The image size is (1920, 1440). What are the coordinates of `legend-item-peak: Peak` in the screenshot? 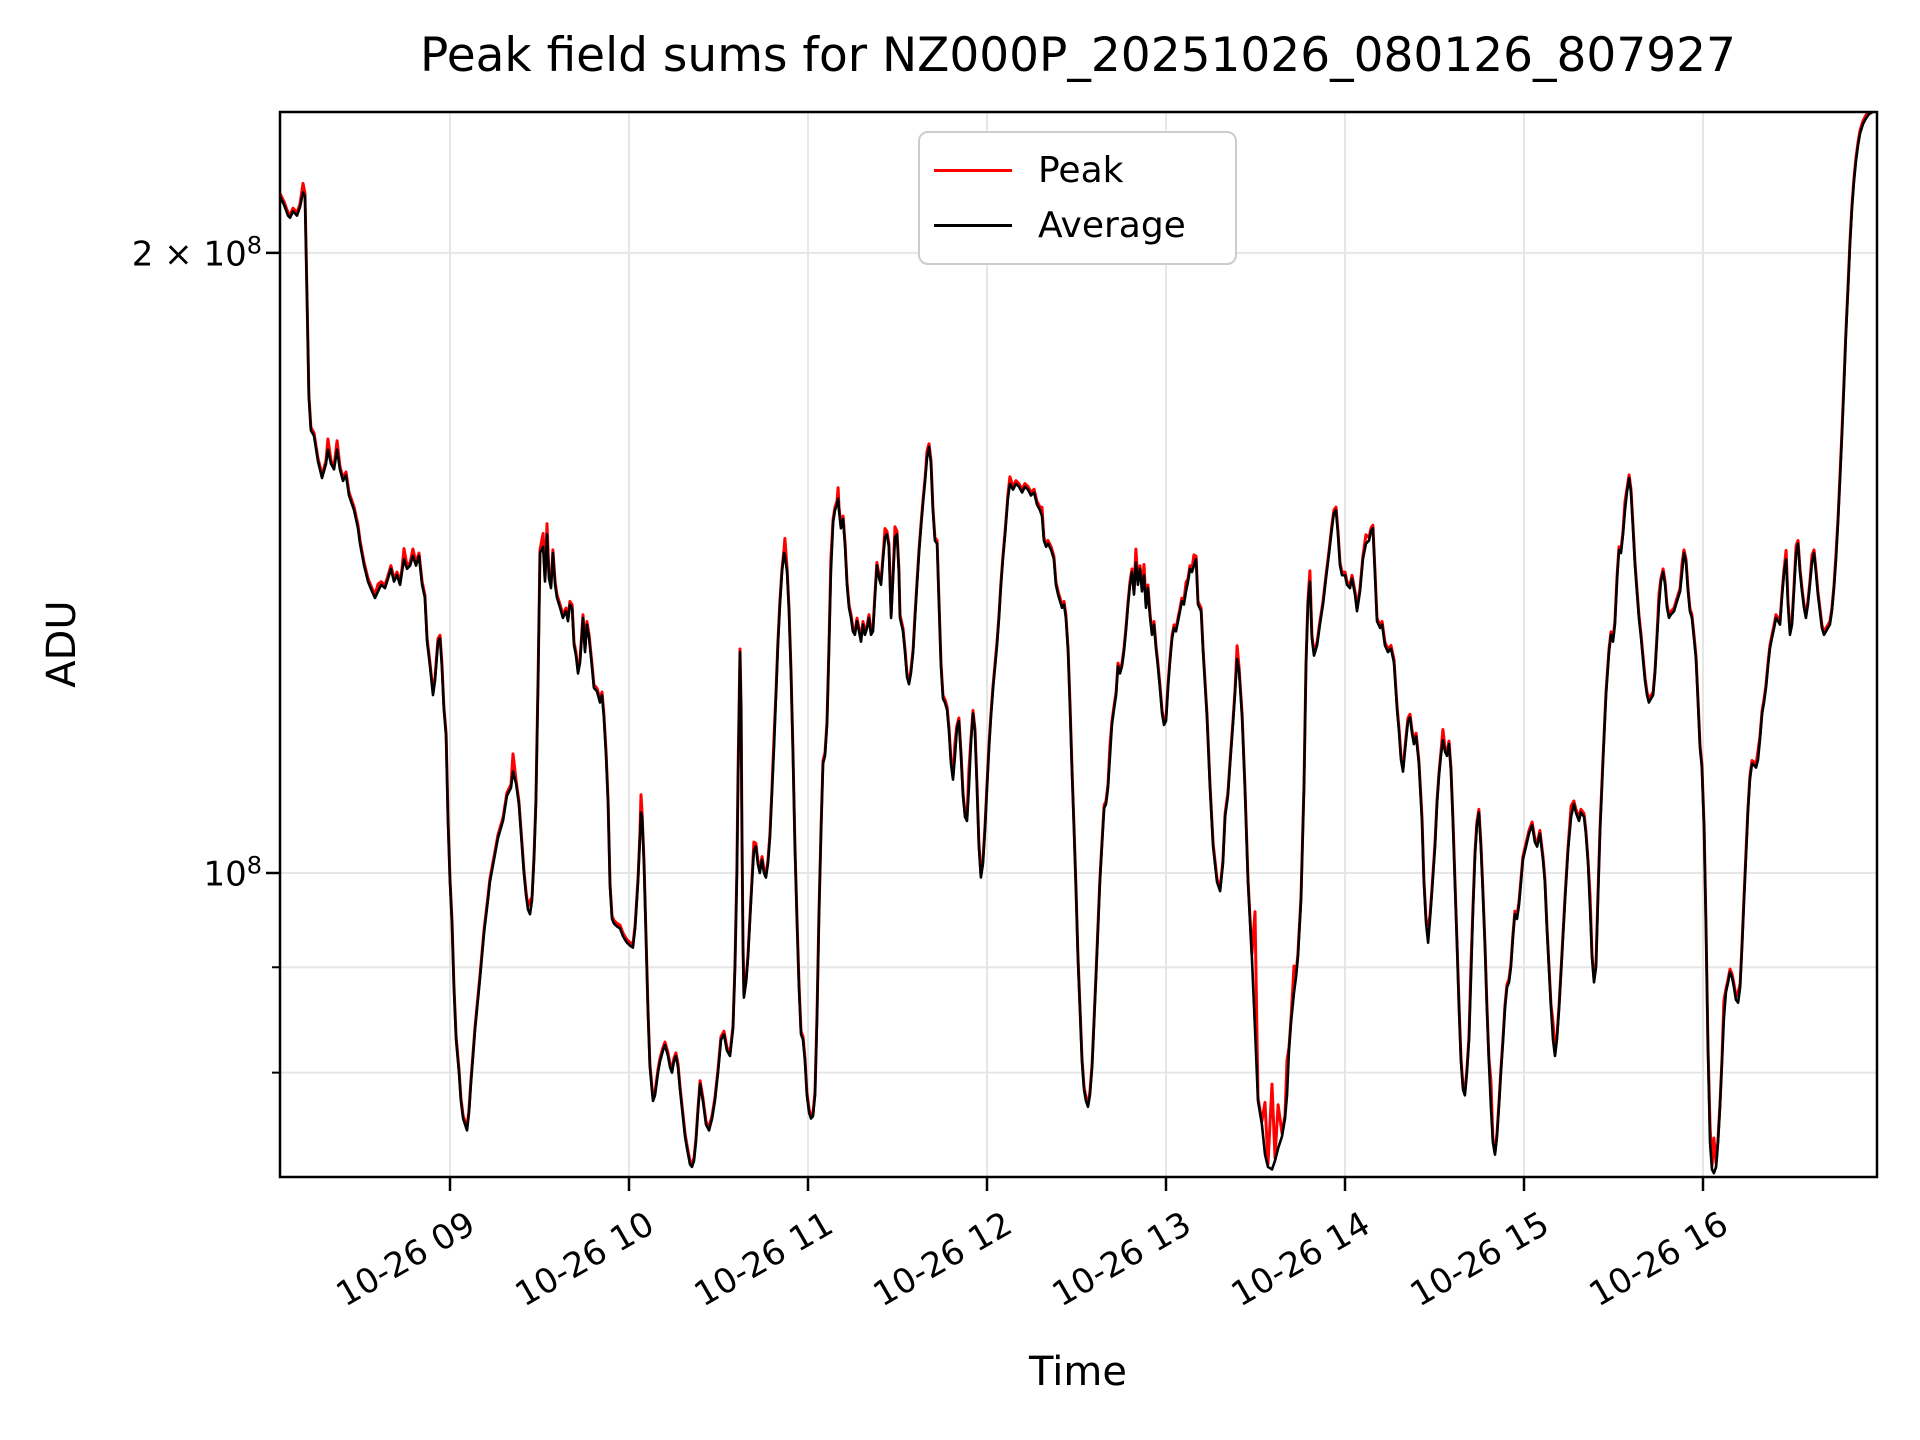 It's located at (1079, 170).